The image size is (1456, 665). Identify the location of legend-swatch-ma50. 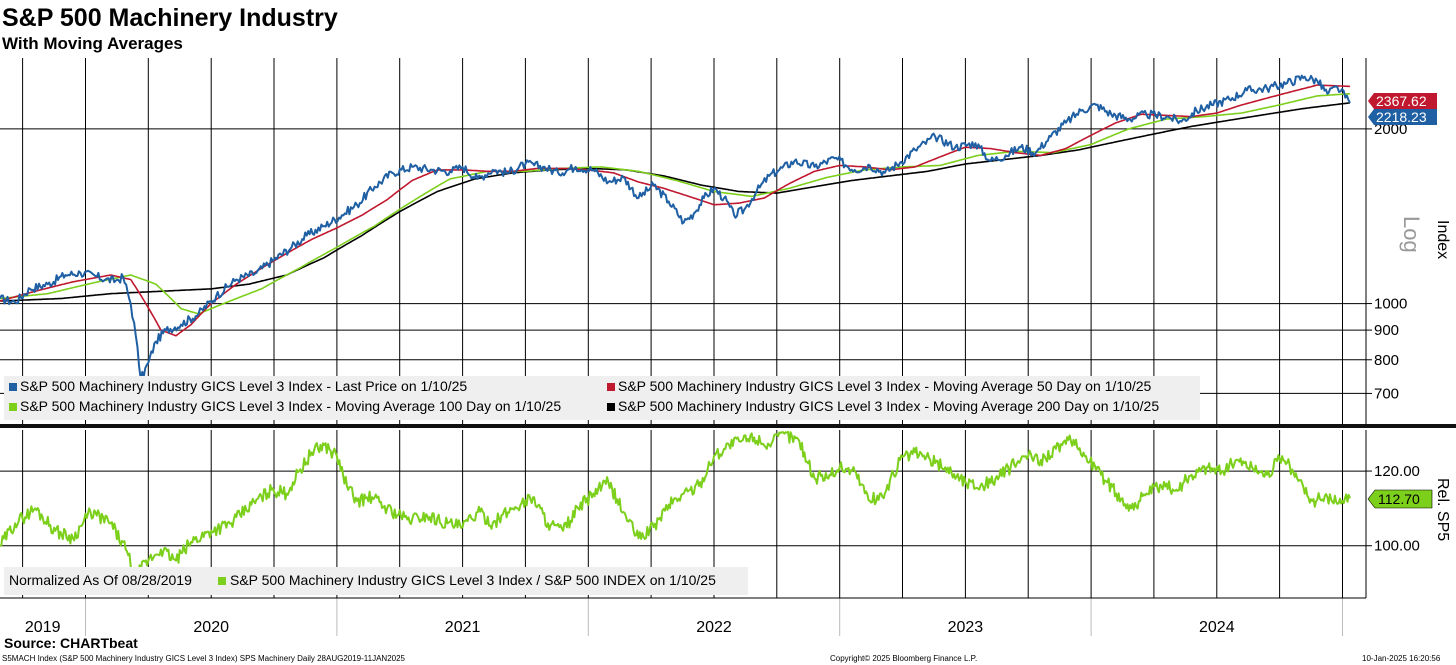
(611, 387).